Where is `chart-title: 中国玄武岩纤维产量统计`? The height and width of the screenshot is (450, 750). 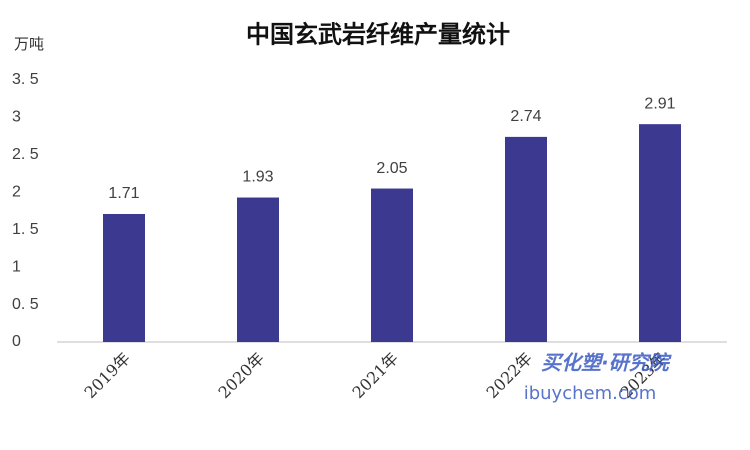 chart-title: 中国玄武岩纤维产量统计 is located at coordinates (378, 34).